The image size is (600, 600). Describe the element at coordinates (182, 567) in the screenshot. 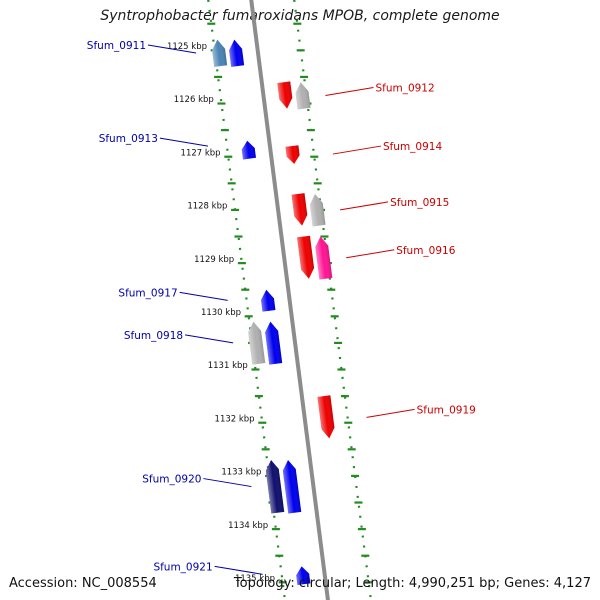

I see `gene-label: Sfum_0921` at that location.